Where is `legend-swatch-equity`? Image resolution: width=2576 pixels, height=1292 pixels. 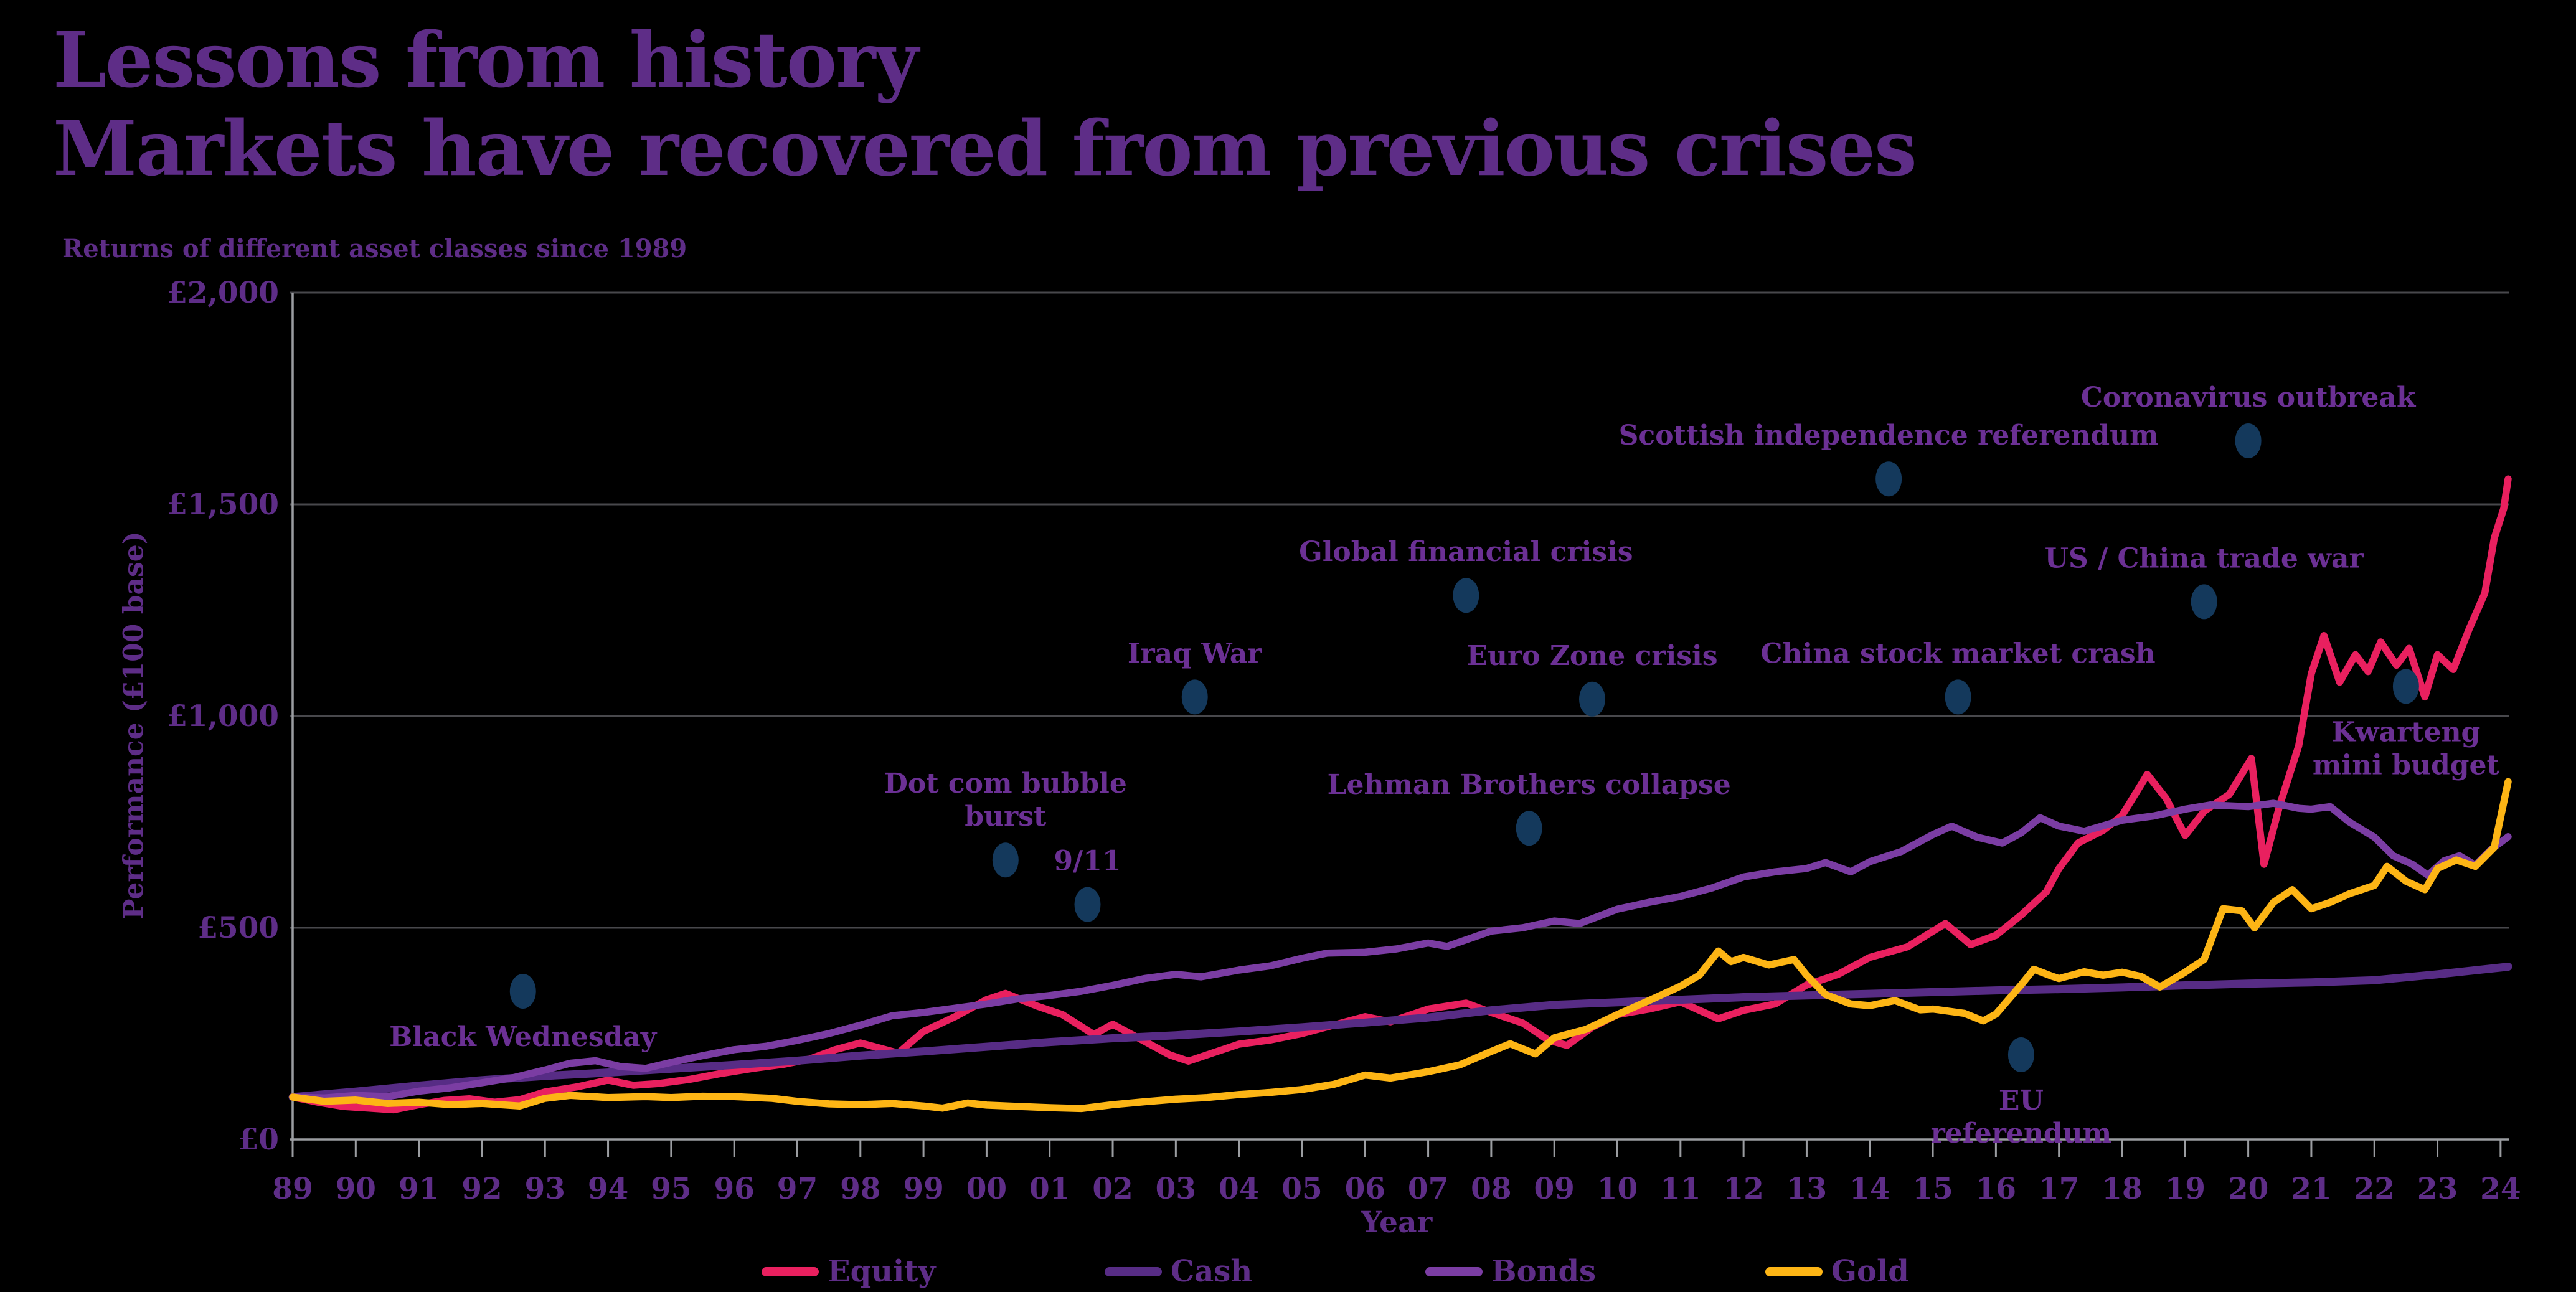
legend-swatch-equity is located at coordinates (790, 1271).